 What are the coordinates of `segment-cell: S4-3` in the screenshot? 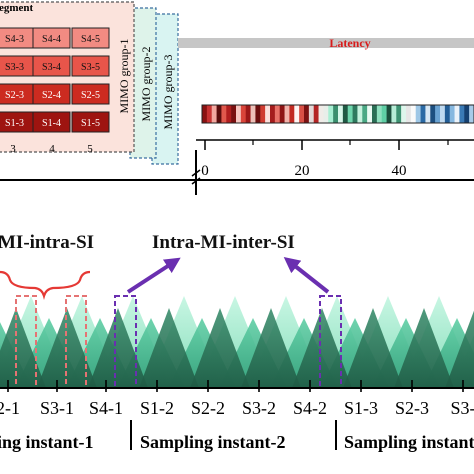 It's located at (17, 38).